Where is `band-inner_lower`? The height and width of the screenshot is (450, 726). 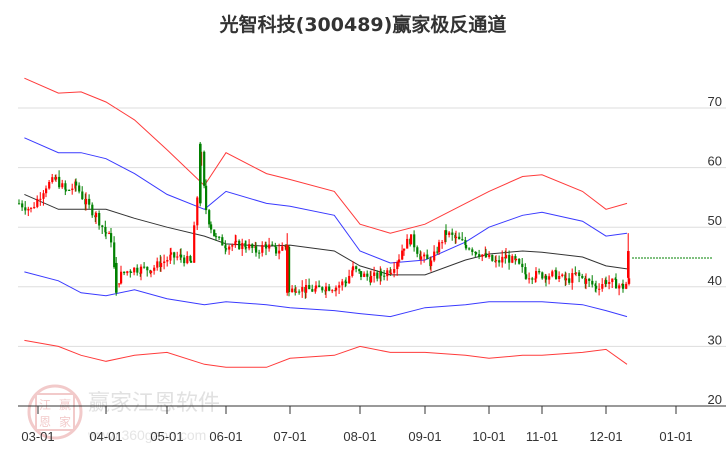 band-inner_lower is located at coordinates (326, 294).